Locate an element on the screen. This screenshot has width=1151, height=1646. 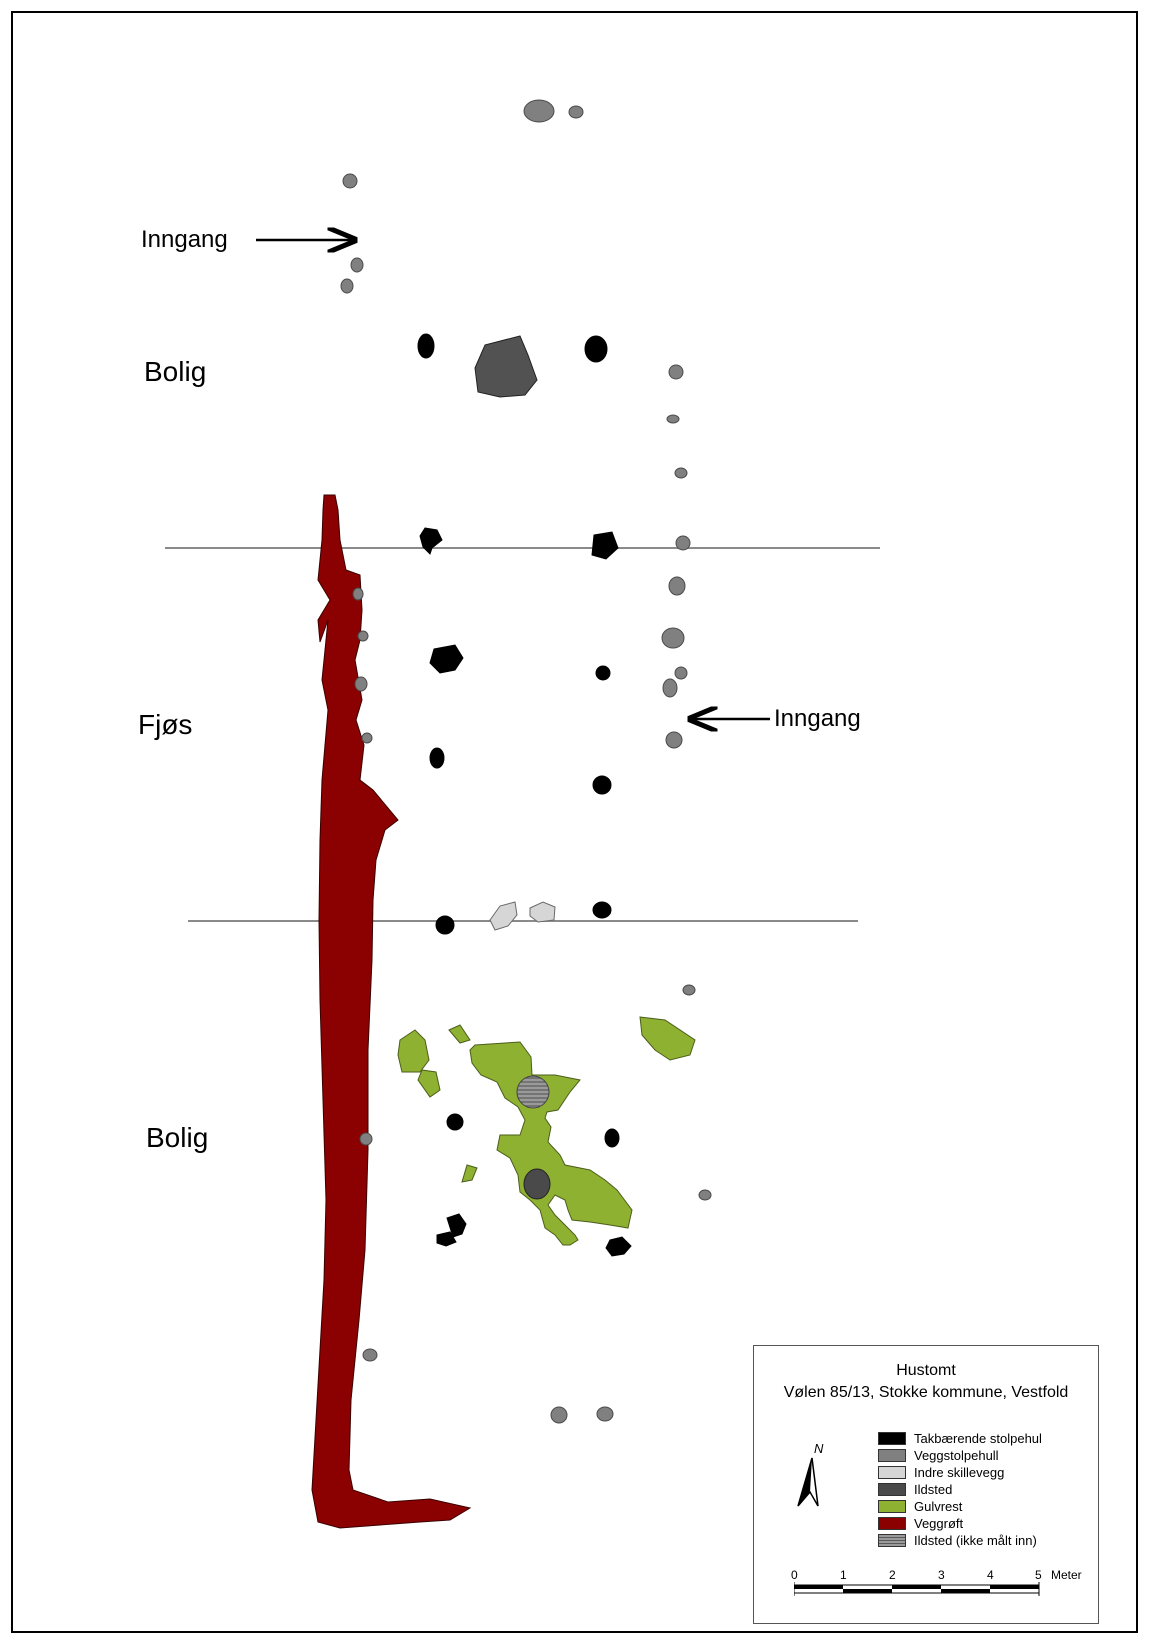
legend-subtitle: Vølen 85/13, Stokke kommune, Vestfold is located at coordinates (926, 1392).